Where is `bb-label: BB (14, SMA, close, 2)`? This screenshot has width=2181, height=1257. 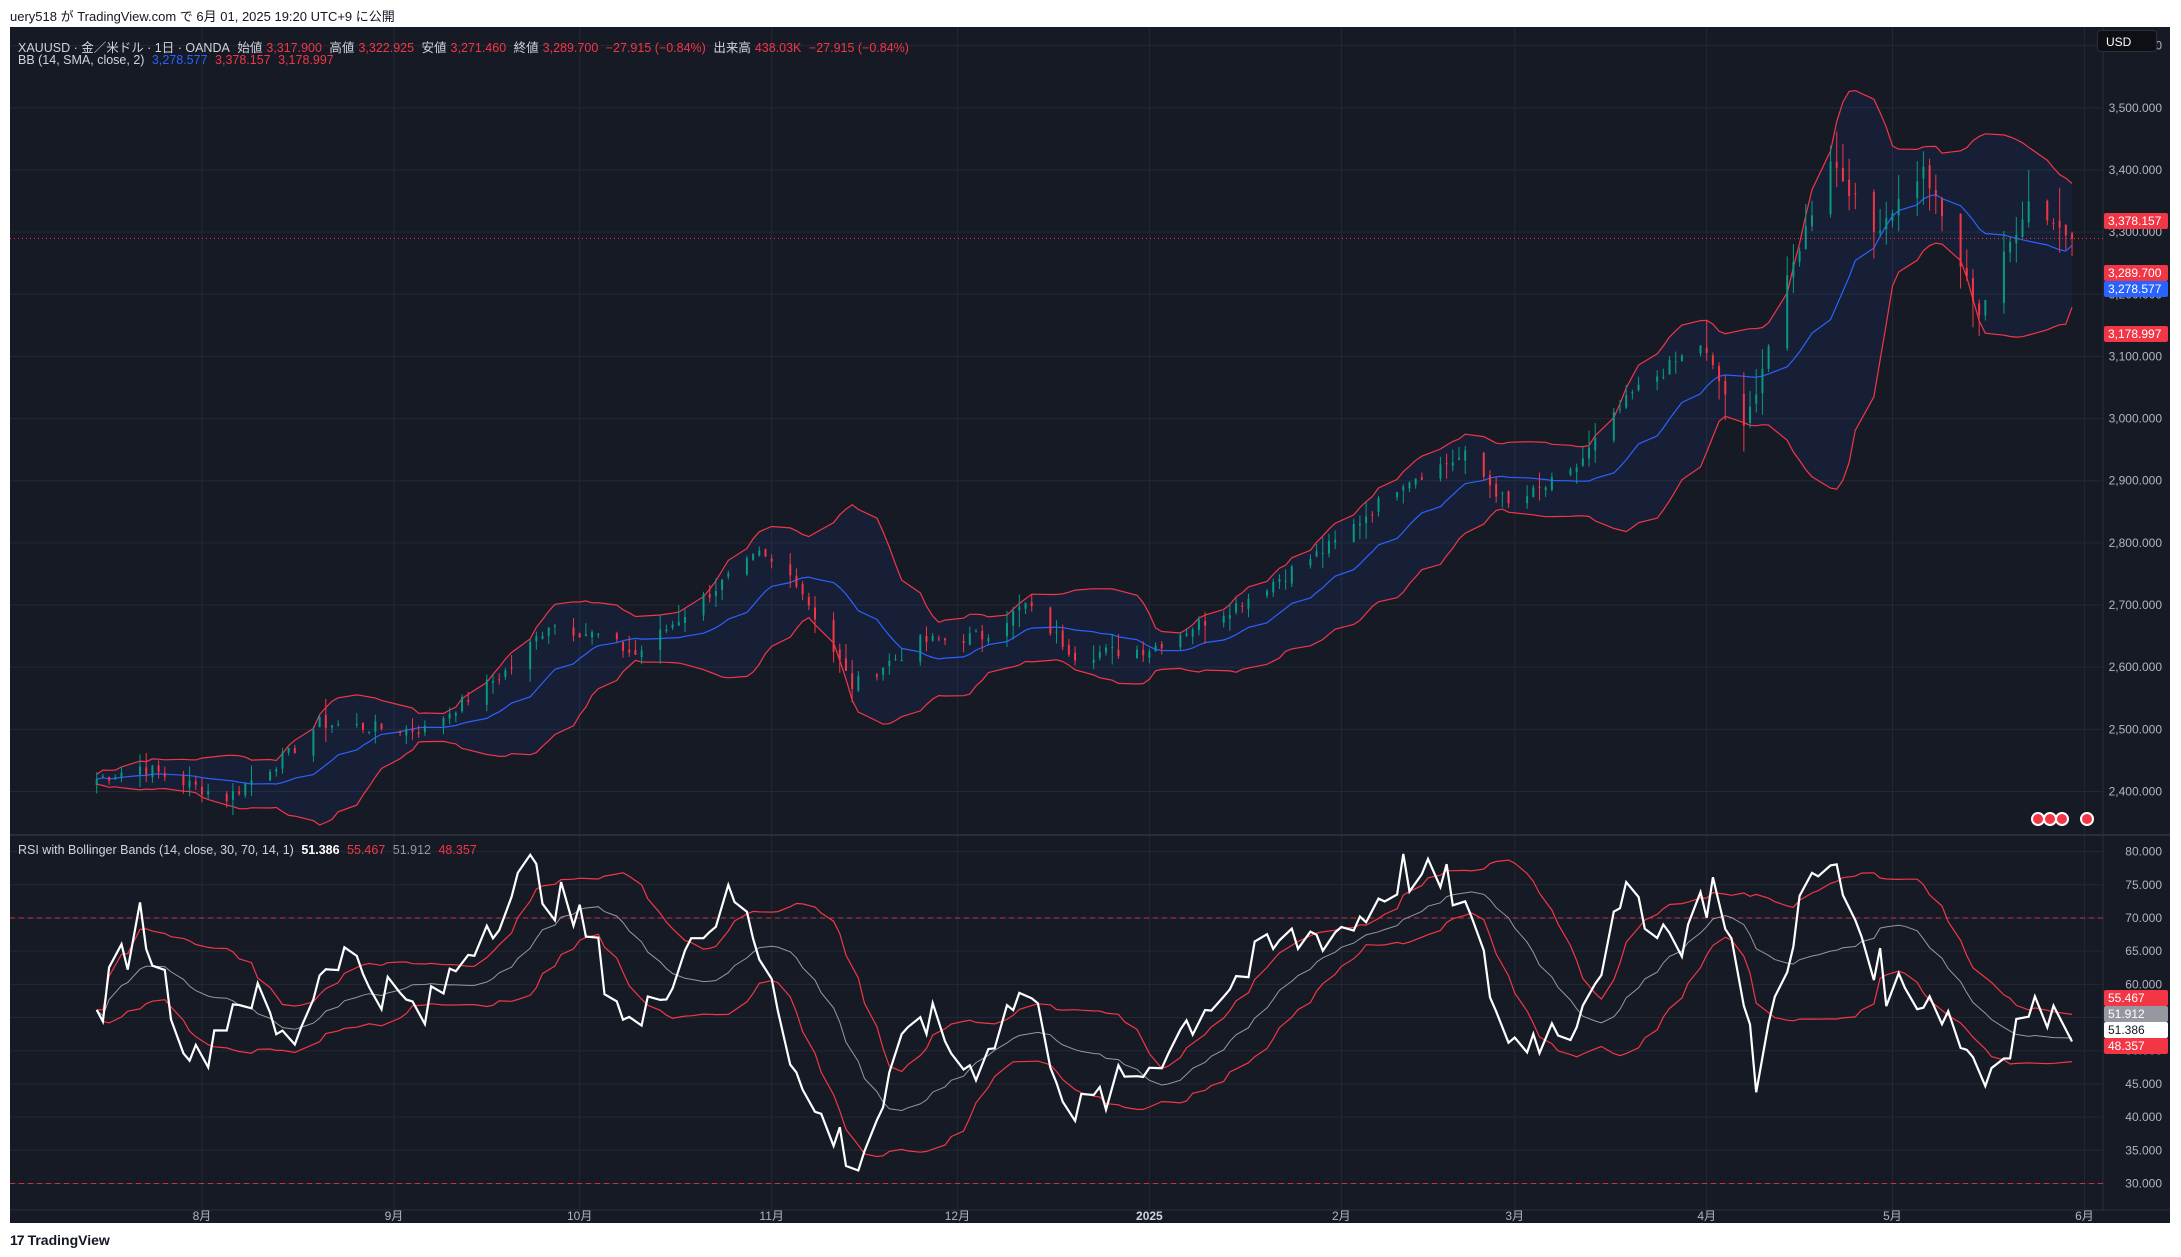
bb-label: BB (14, SMA, close, 2) is located at coordinates (81, 60).